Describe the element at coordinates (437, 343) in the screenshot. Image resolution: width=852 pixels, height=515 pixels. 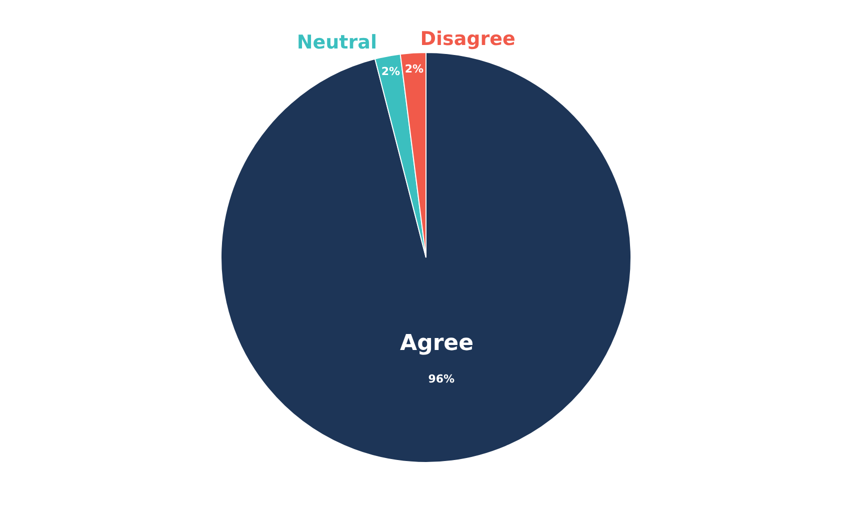
I see `slice-label: Agree` at that location.